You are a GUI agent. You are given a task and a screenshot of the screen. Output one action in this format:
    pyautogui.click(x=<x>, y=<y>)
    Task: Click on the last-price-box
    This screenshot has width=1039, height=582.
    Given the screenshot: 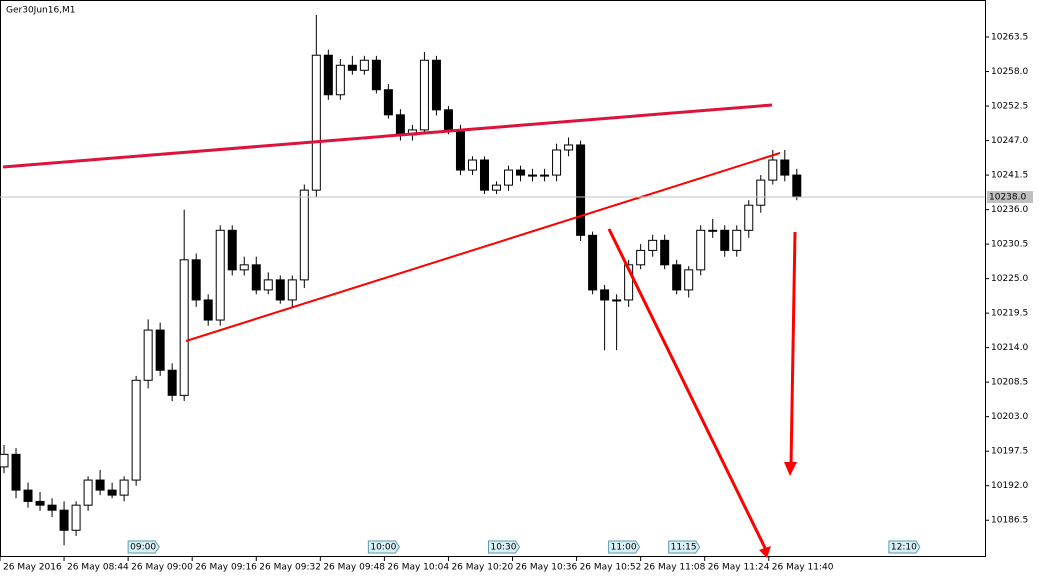 What is the action you would take?
    pyautogui.click(x=1010, y=197)
    